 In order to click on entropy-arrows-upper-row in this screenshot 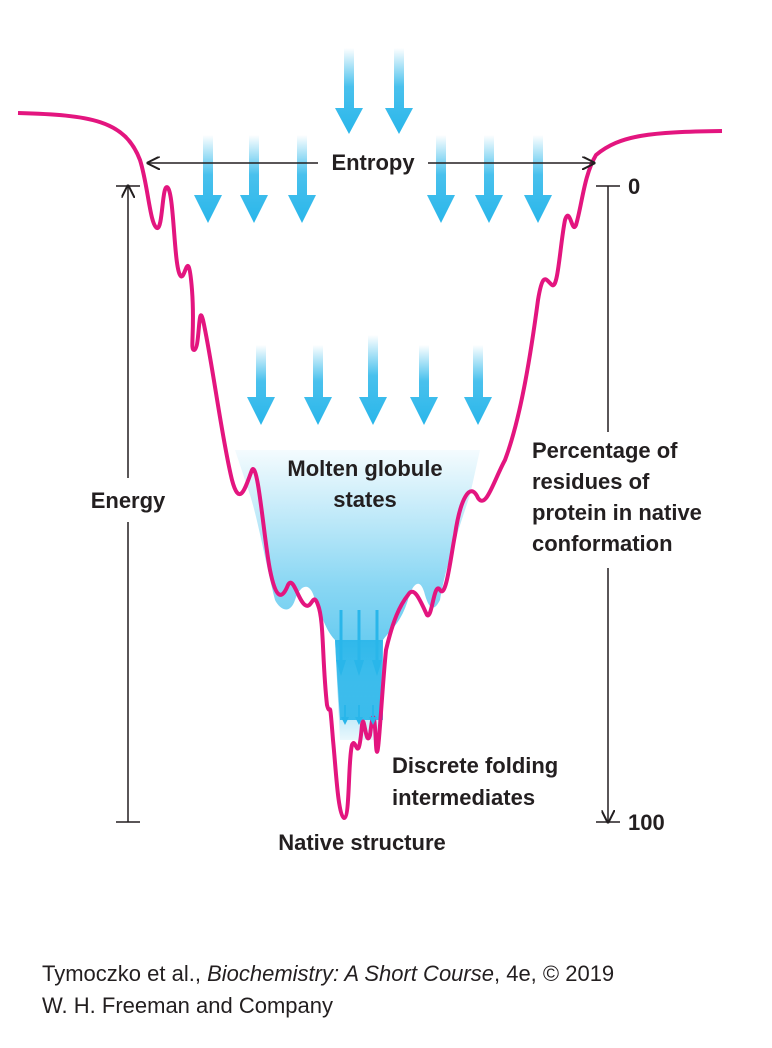, I will do `click(373, 179)`.